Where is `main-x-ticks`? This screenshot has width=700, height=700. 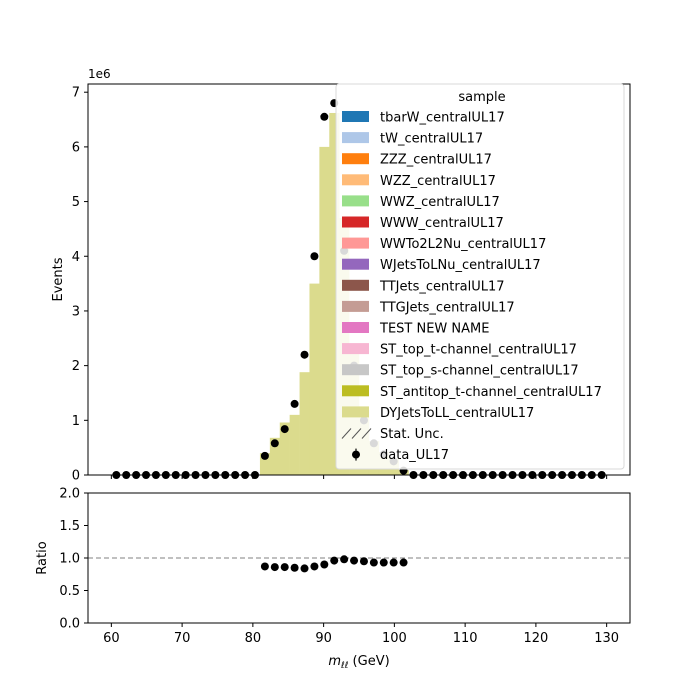 main-x-ticks is located at coordinates (359, 477).